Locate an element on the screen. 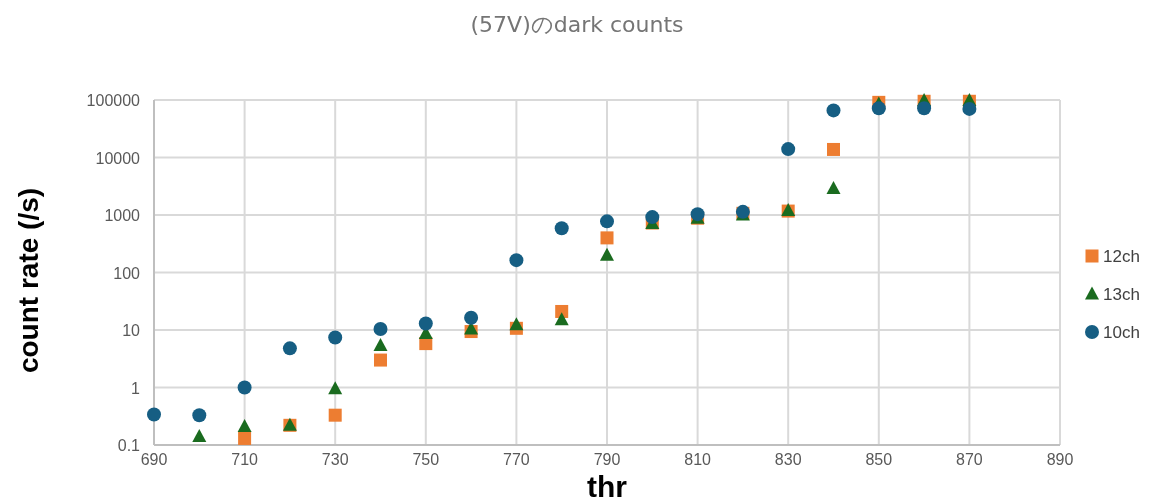  y-tick-label: 100000 is located at coordinates (113, 100).